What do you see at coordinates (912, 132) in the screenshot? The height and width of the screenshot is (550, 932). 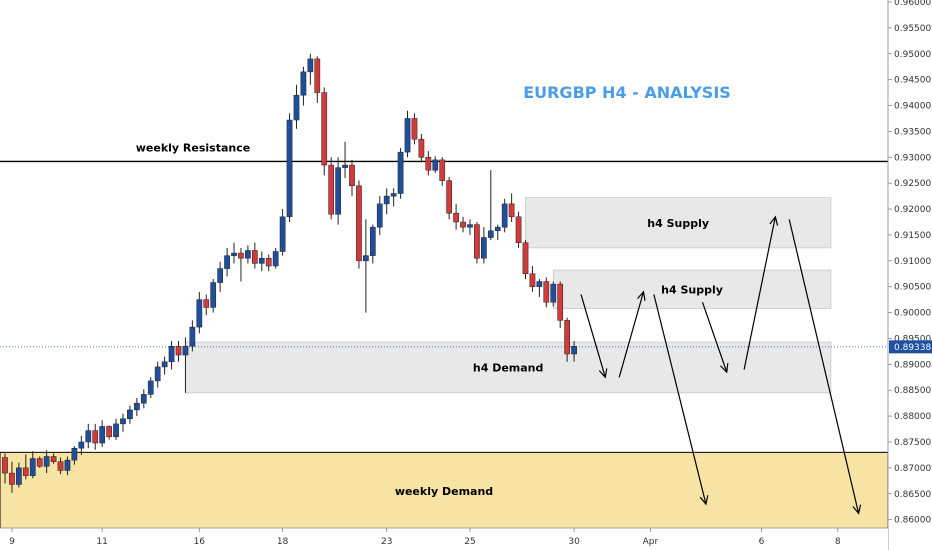 I see `price-tick-label: 0.93500` at bounding box center [912, 132].